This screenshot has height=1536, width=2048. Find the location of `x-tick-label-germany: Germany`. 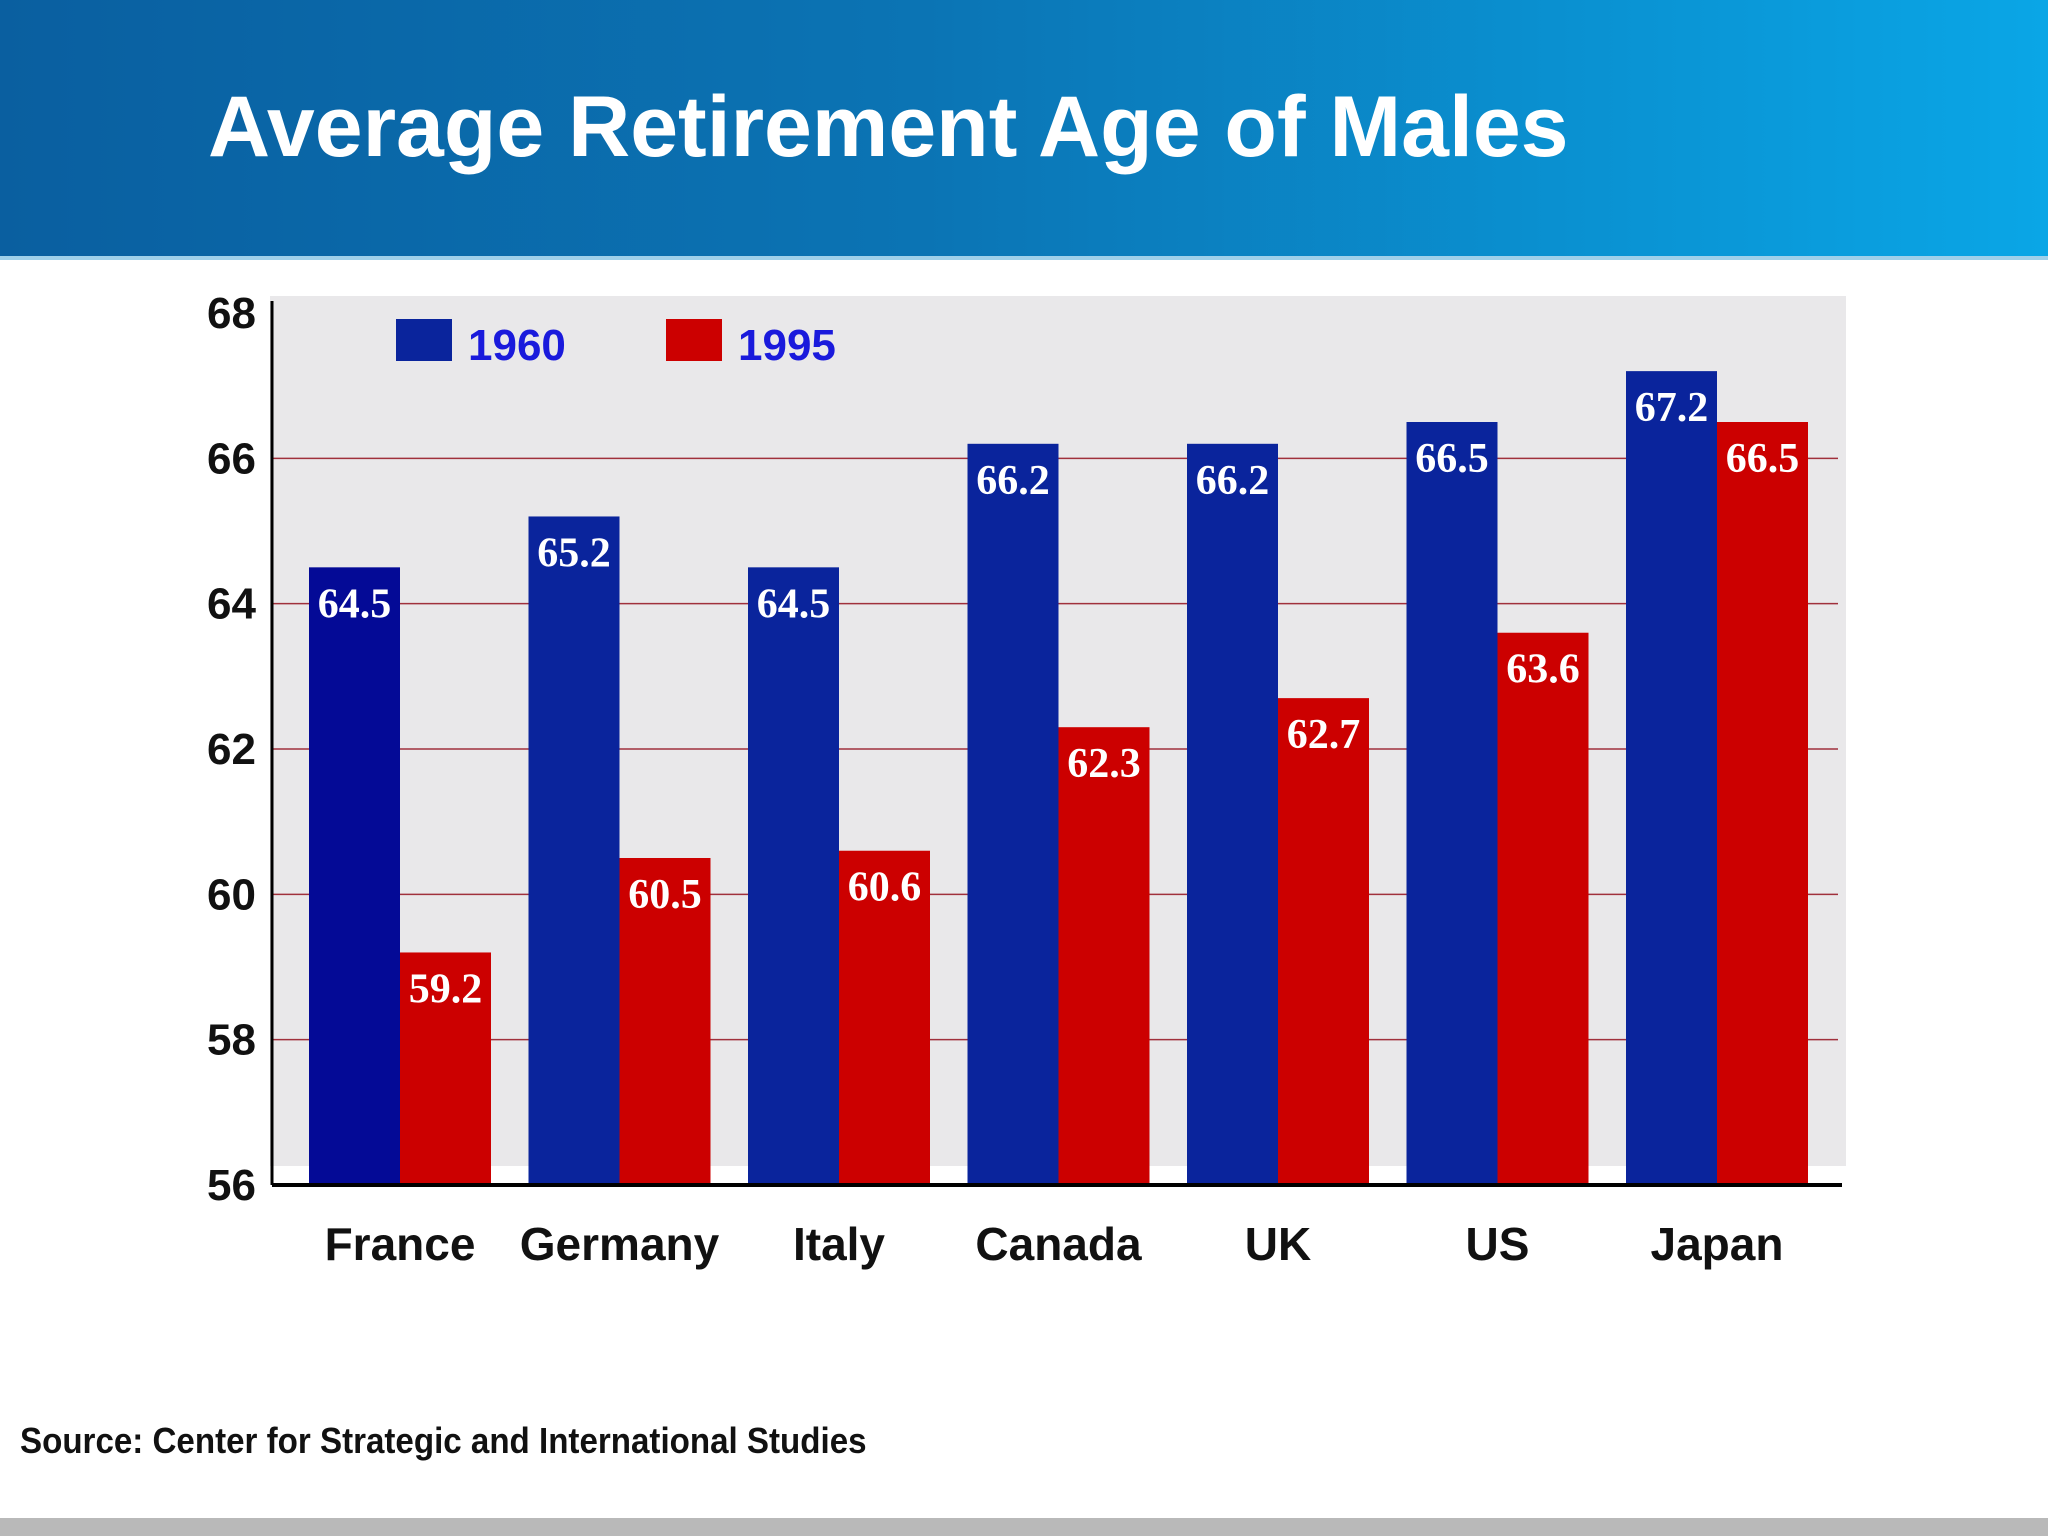

x-tick-label-germany: Germany is located at coordinates (620, 1244).